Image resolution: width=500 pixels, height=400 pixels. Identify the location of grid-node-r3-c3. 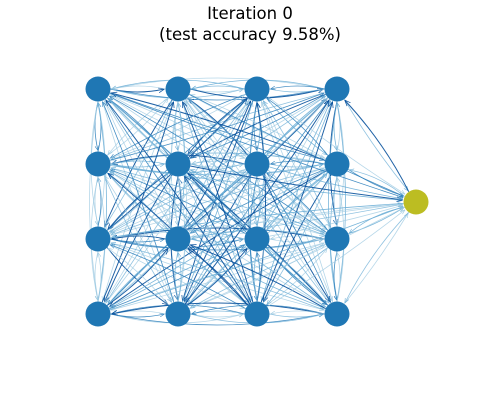
(257, 239).